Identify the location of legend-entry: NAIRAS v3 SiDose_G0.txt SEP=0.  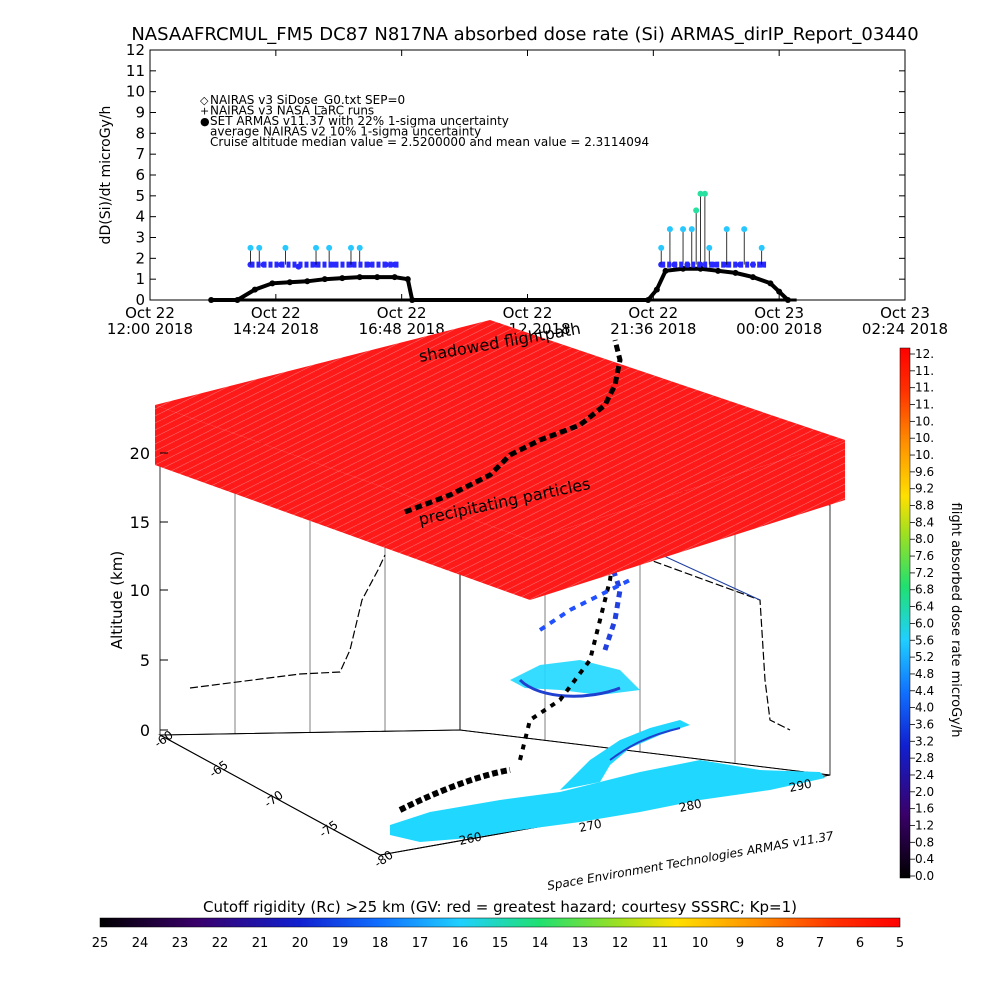
(307, 100).